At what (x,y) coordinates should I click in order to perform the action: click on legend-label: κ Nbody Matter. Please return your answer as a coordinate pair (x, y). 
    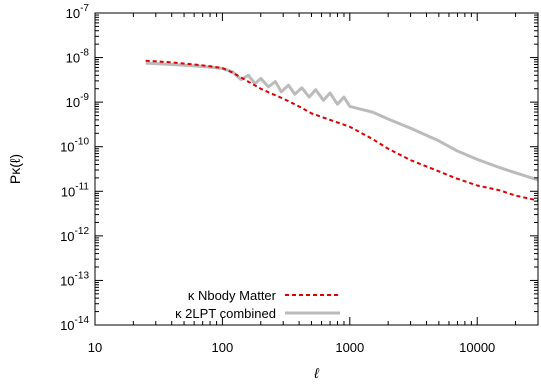
    Looking at the image, I should click on (232, 295).